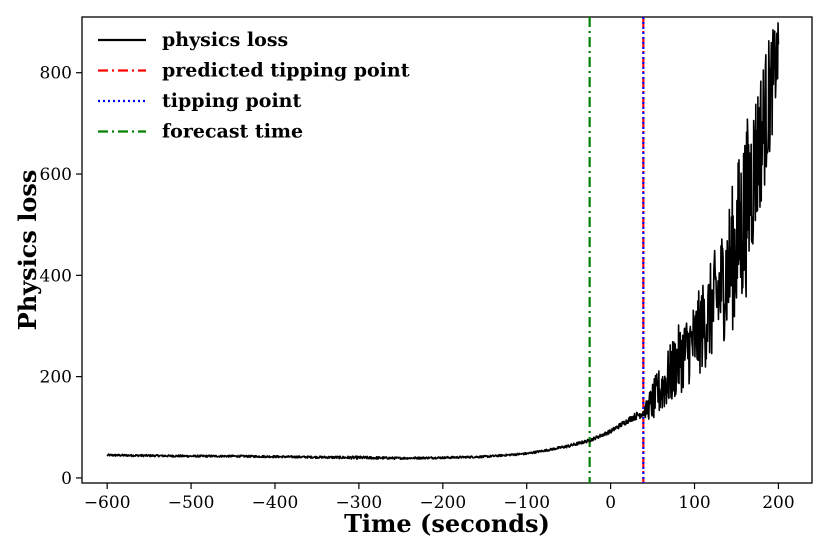 The width and height of the screenshot is (830, 554). I want to click on x-tick-label: 200, so click(778, 503).